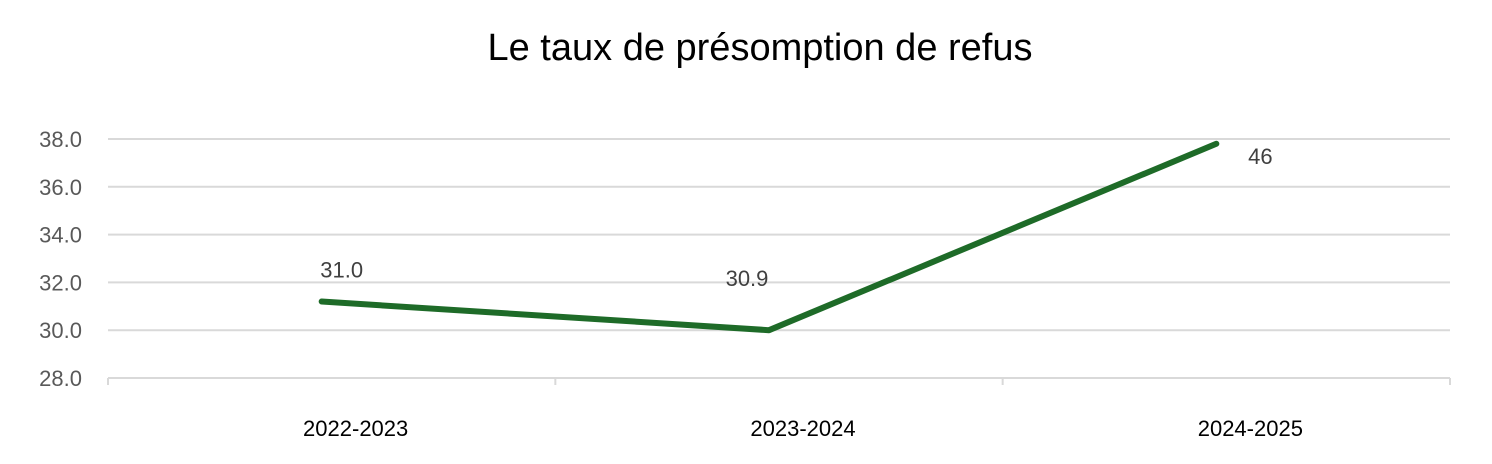 This screenshot has width=1492, height=464. Describe the element at coordinates (802, 428) in the screenshot. I see `x-tick-label: 2023-2024` at that location.